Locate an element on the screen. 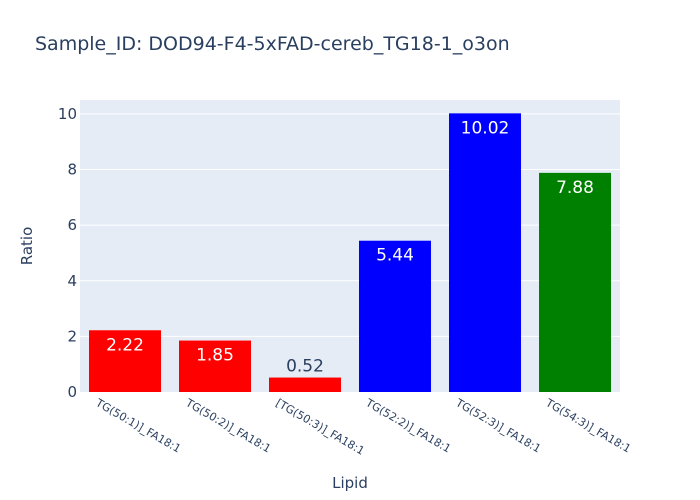  y-tick-label: 8 is located at coordinates (72, 170).